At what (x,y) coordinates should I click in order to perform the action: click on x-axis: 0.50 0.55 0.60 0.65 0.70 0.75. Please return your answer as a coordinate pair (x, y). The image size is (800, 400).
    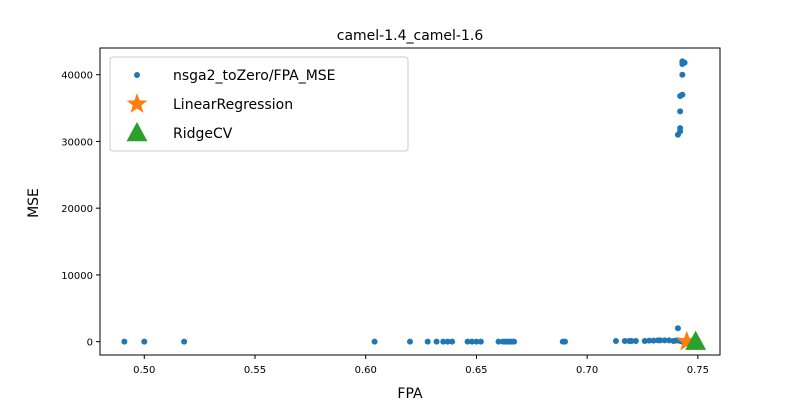
    Looking at the image, I should click on (421, 365).